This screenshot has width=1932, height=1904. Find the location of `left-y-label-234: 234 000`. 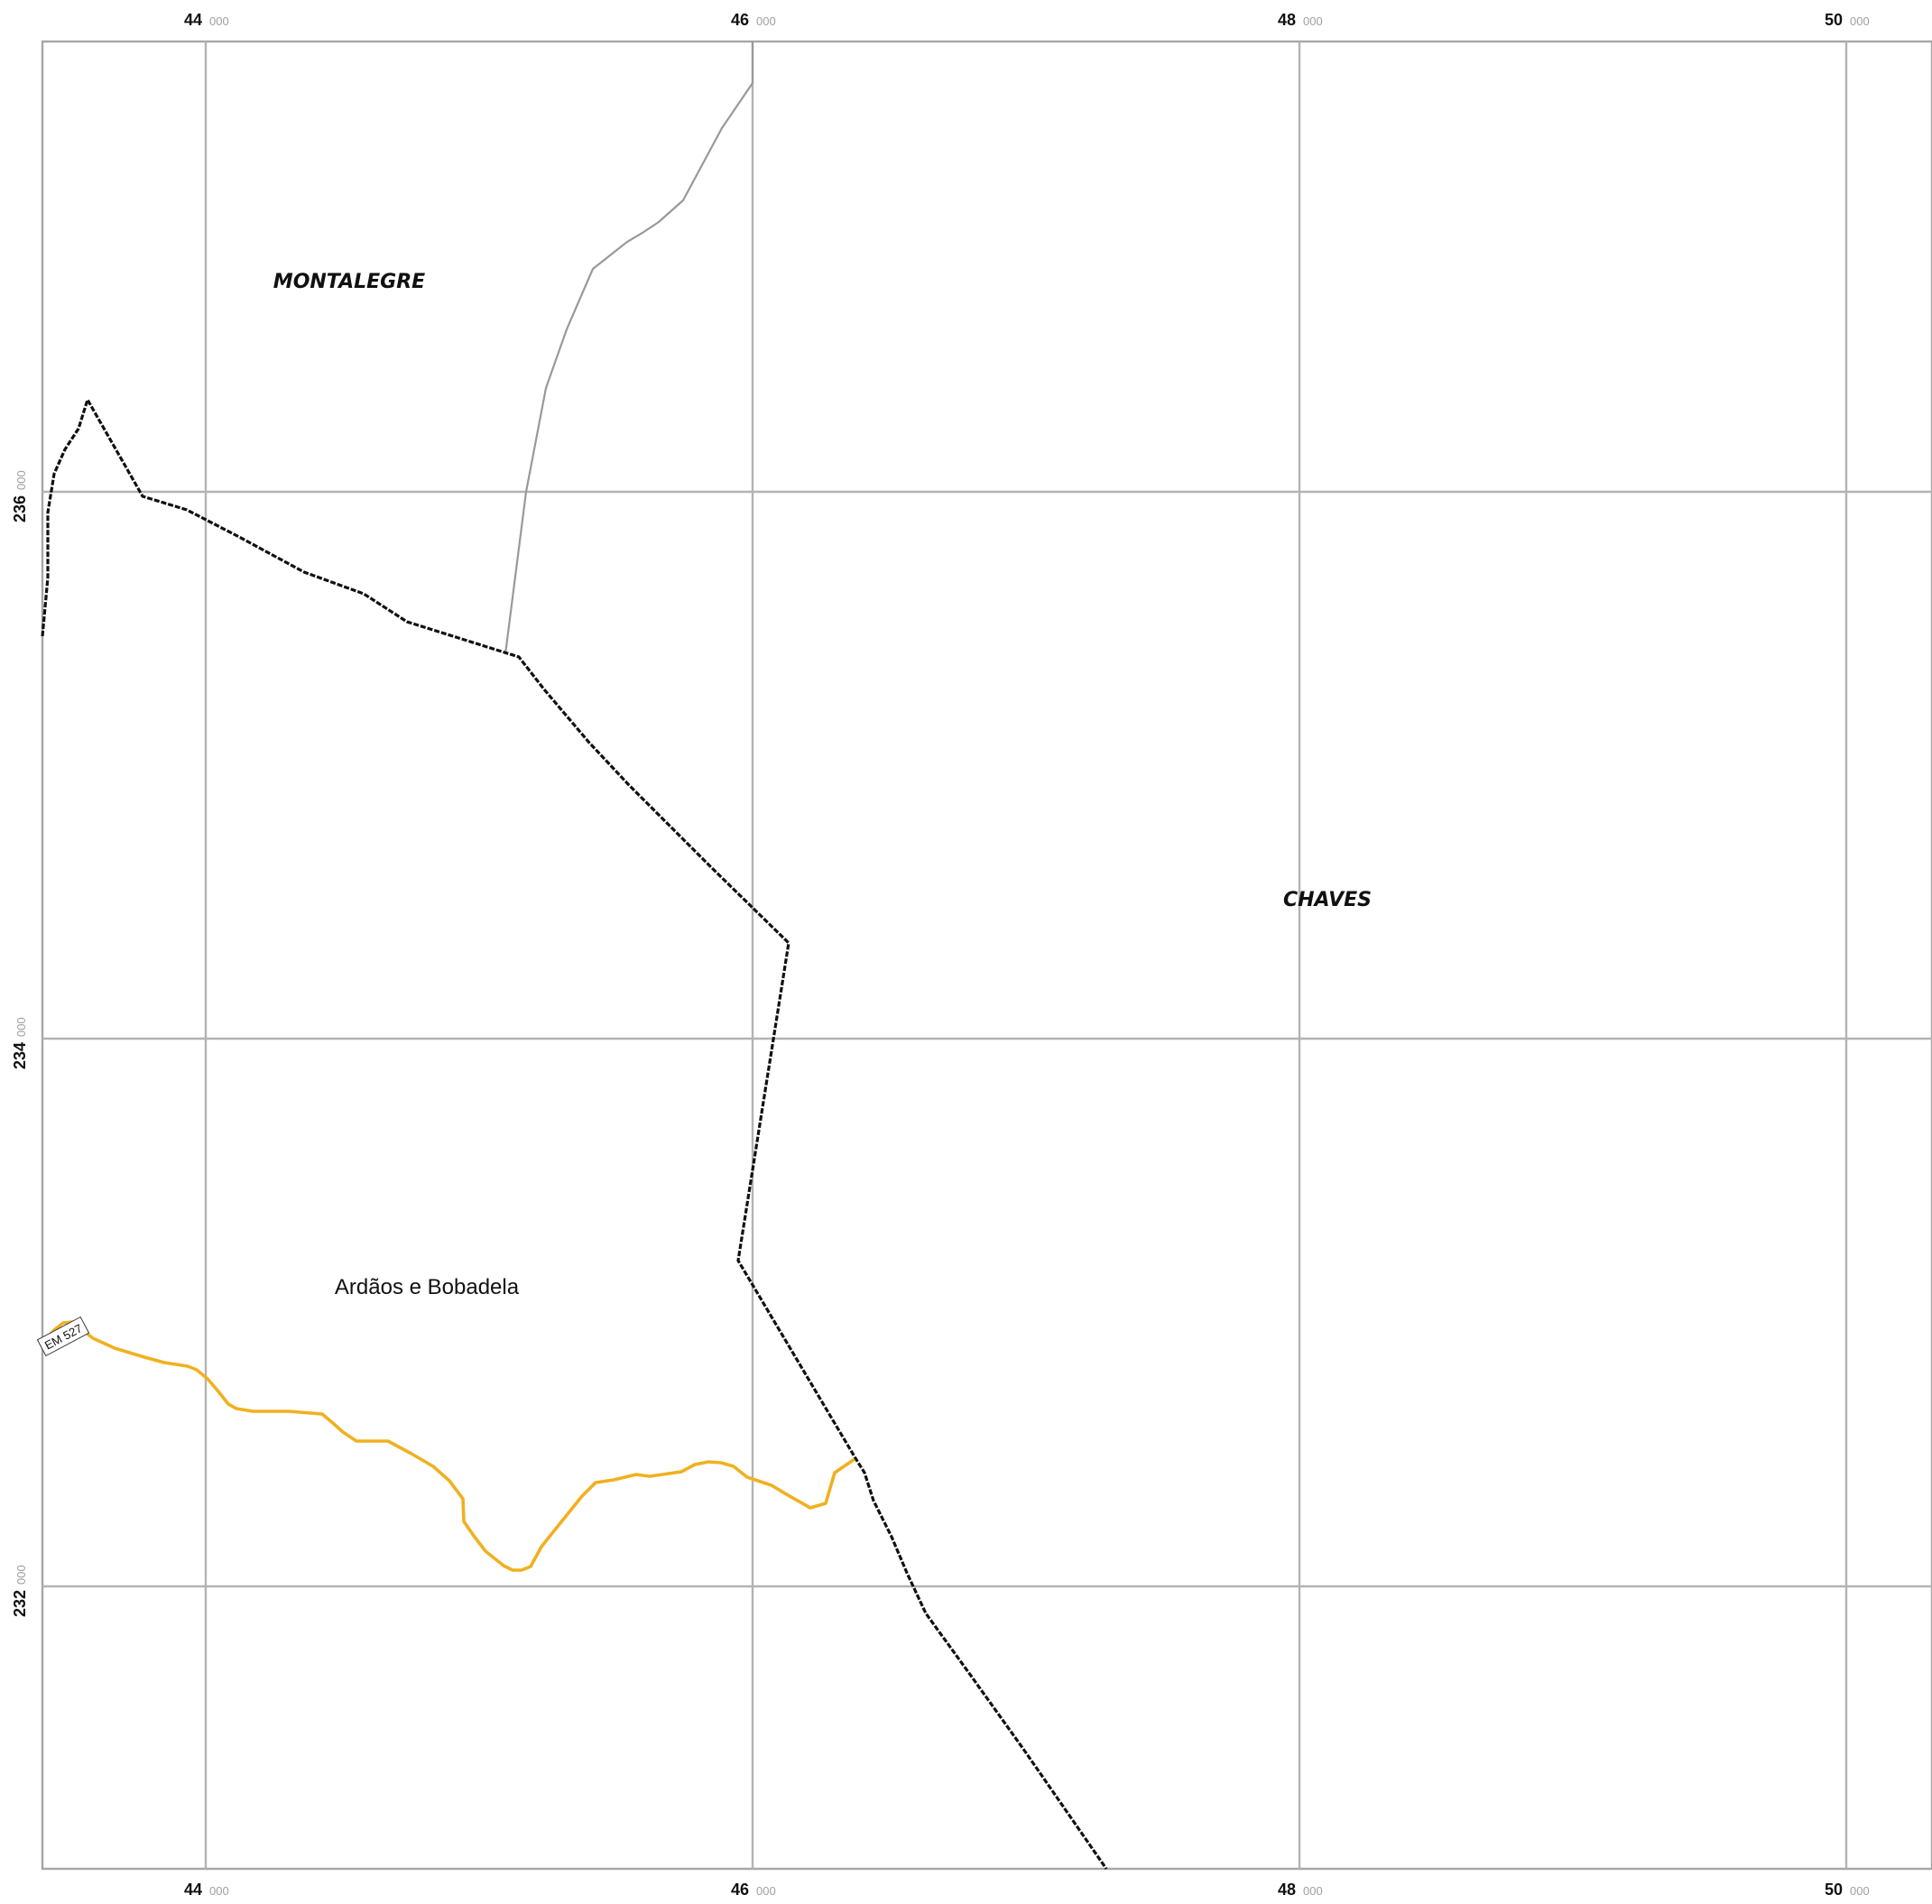

left-y-label-234: 234 000 is located at coordinates (20, 1043).